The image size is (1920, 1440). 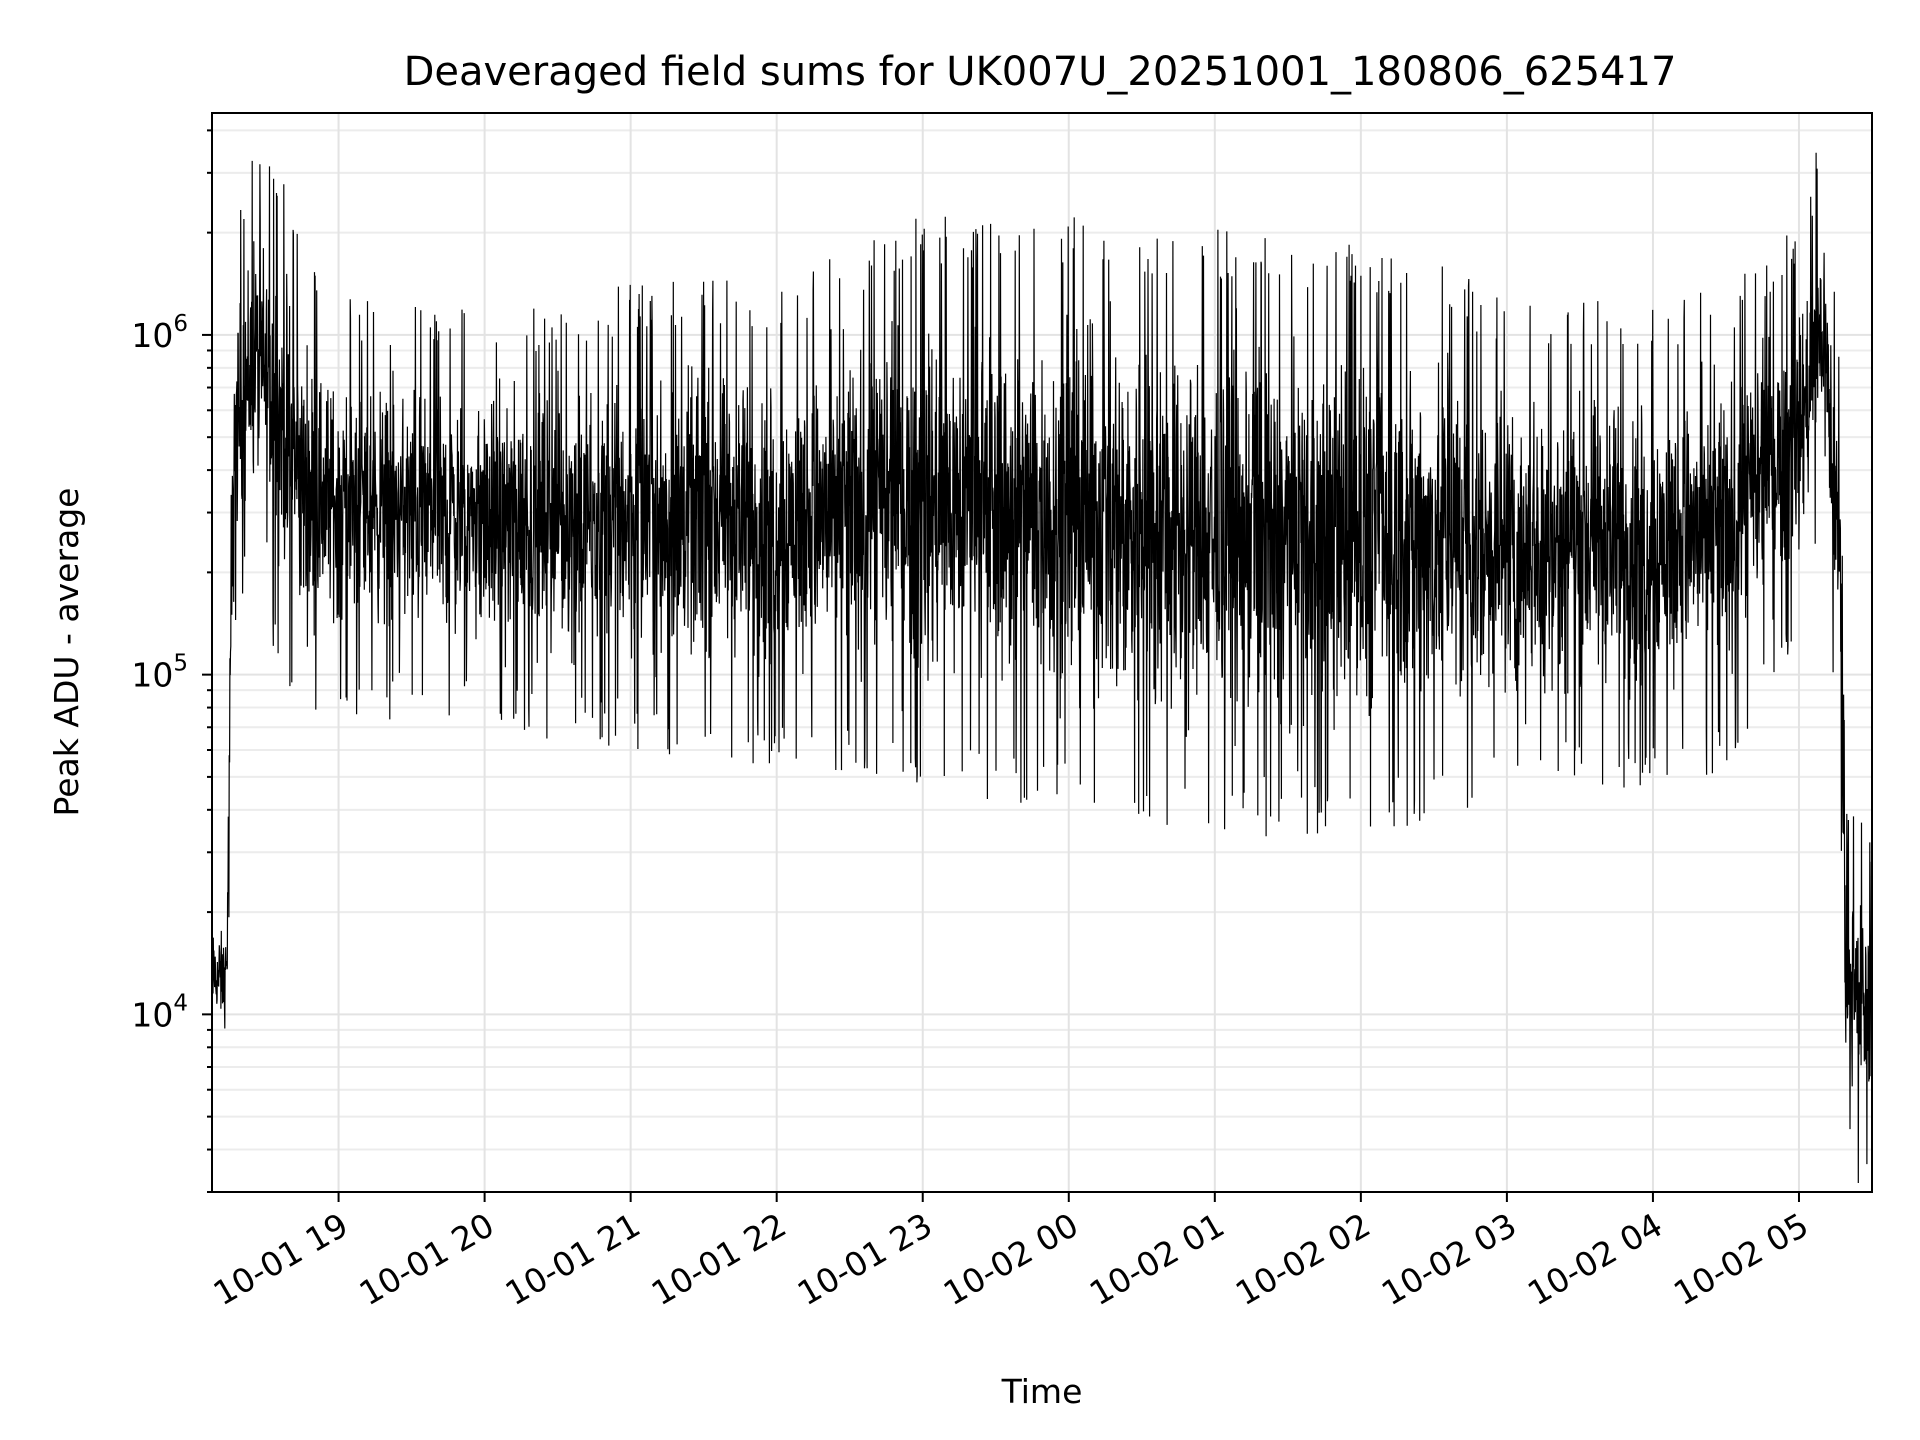 What do you see at coordinates (1042, 1391) in the screenshot?
I see `x-axis-label: Time` at bounding box center [1042, 1391].